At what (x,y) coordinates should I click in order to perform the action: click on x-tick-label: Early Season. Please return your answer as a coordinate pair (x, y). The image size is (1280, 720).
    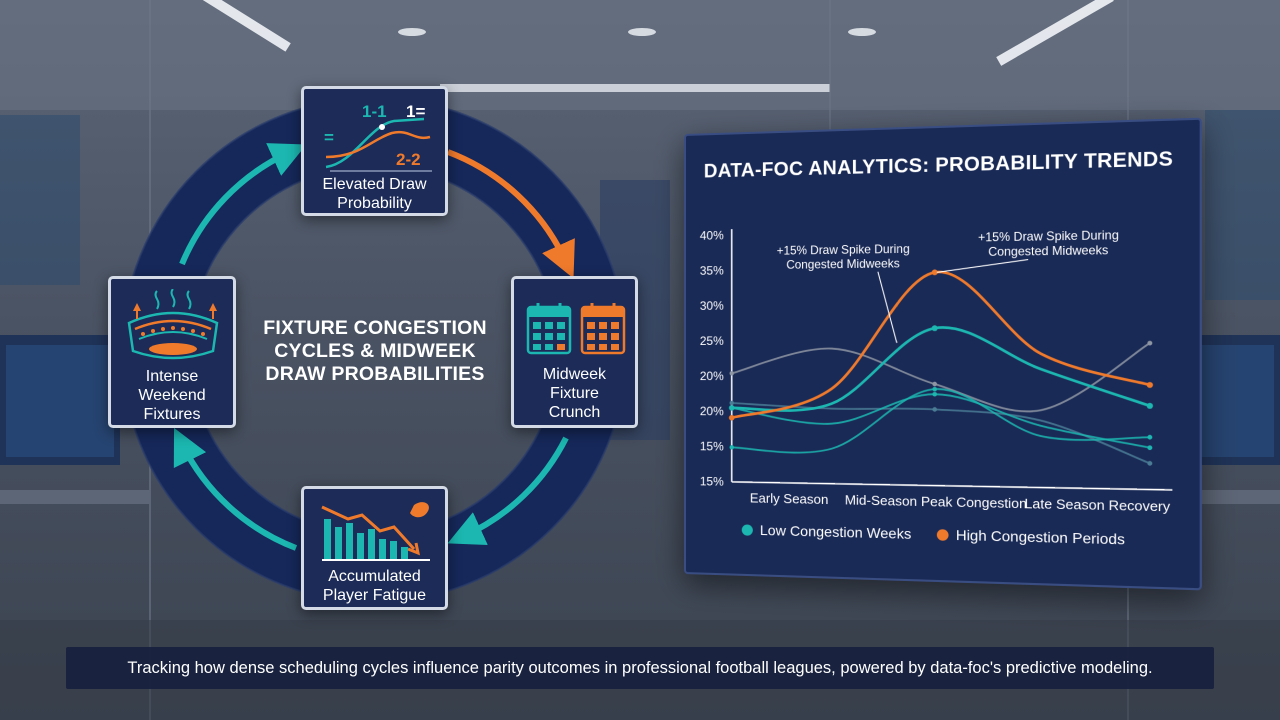
    Looking at the image, I should click on (789, 498).